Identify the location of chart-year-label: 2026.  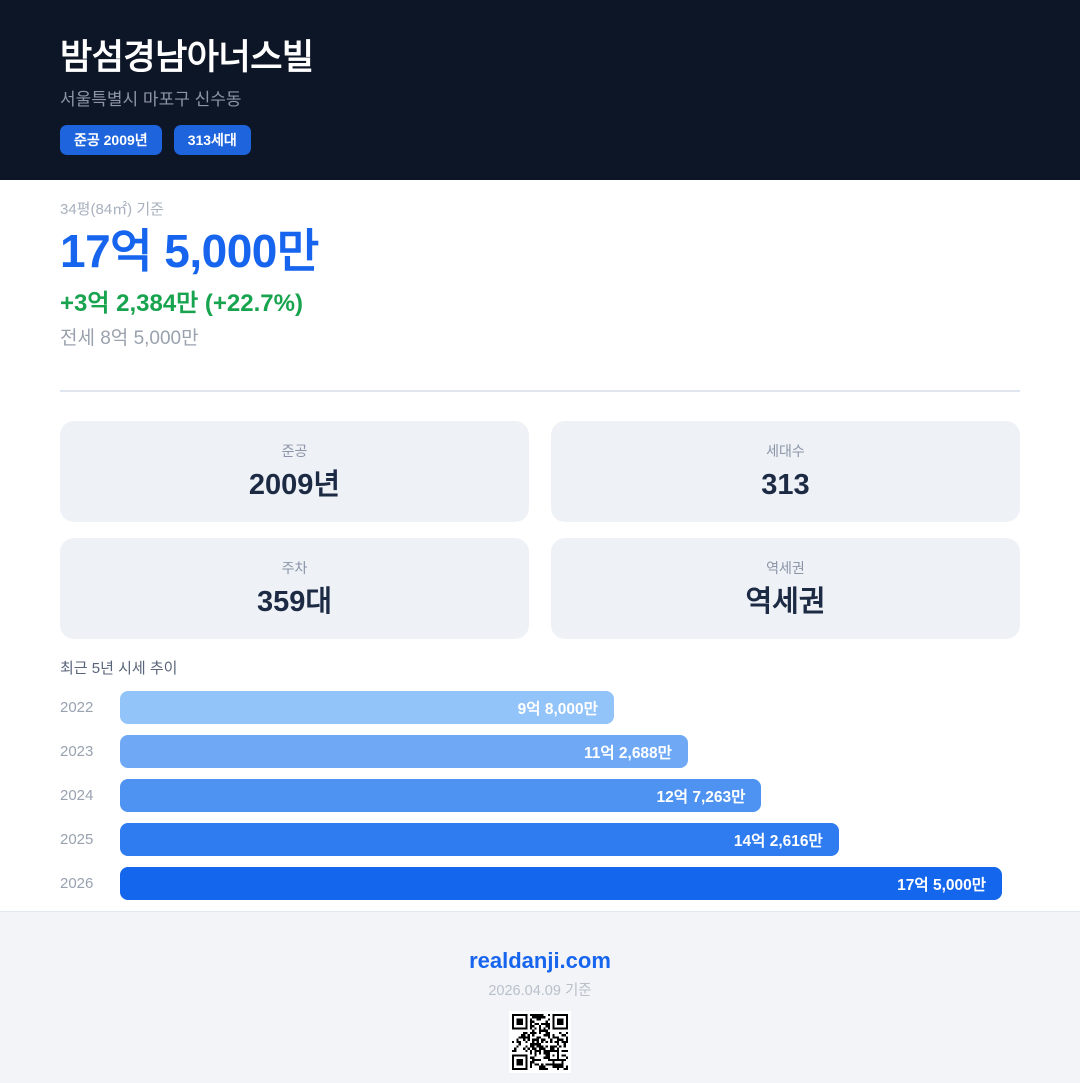
(77, 883).